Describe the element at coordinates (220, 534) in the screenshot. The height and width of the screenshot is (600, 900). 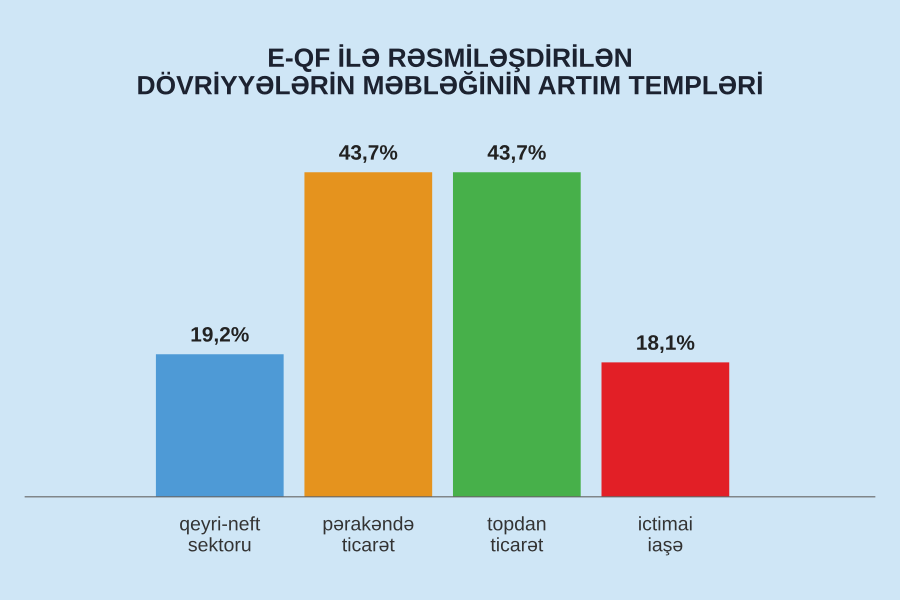
I see `x-tick-label: qeyri-neft sektoru` at that location.